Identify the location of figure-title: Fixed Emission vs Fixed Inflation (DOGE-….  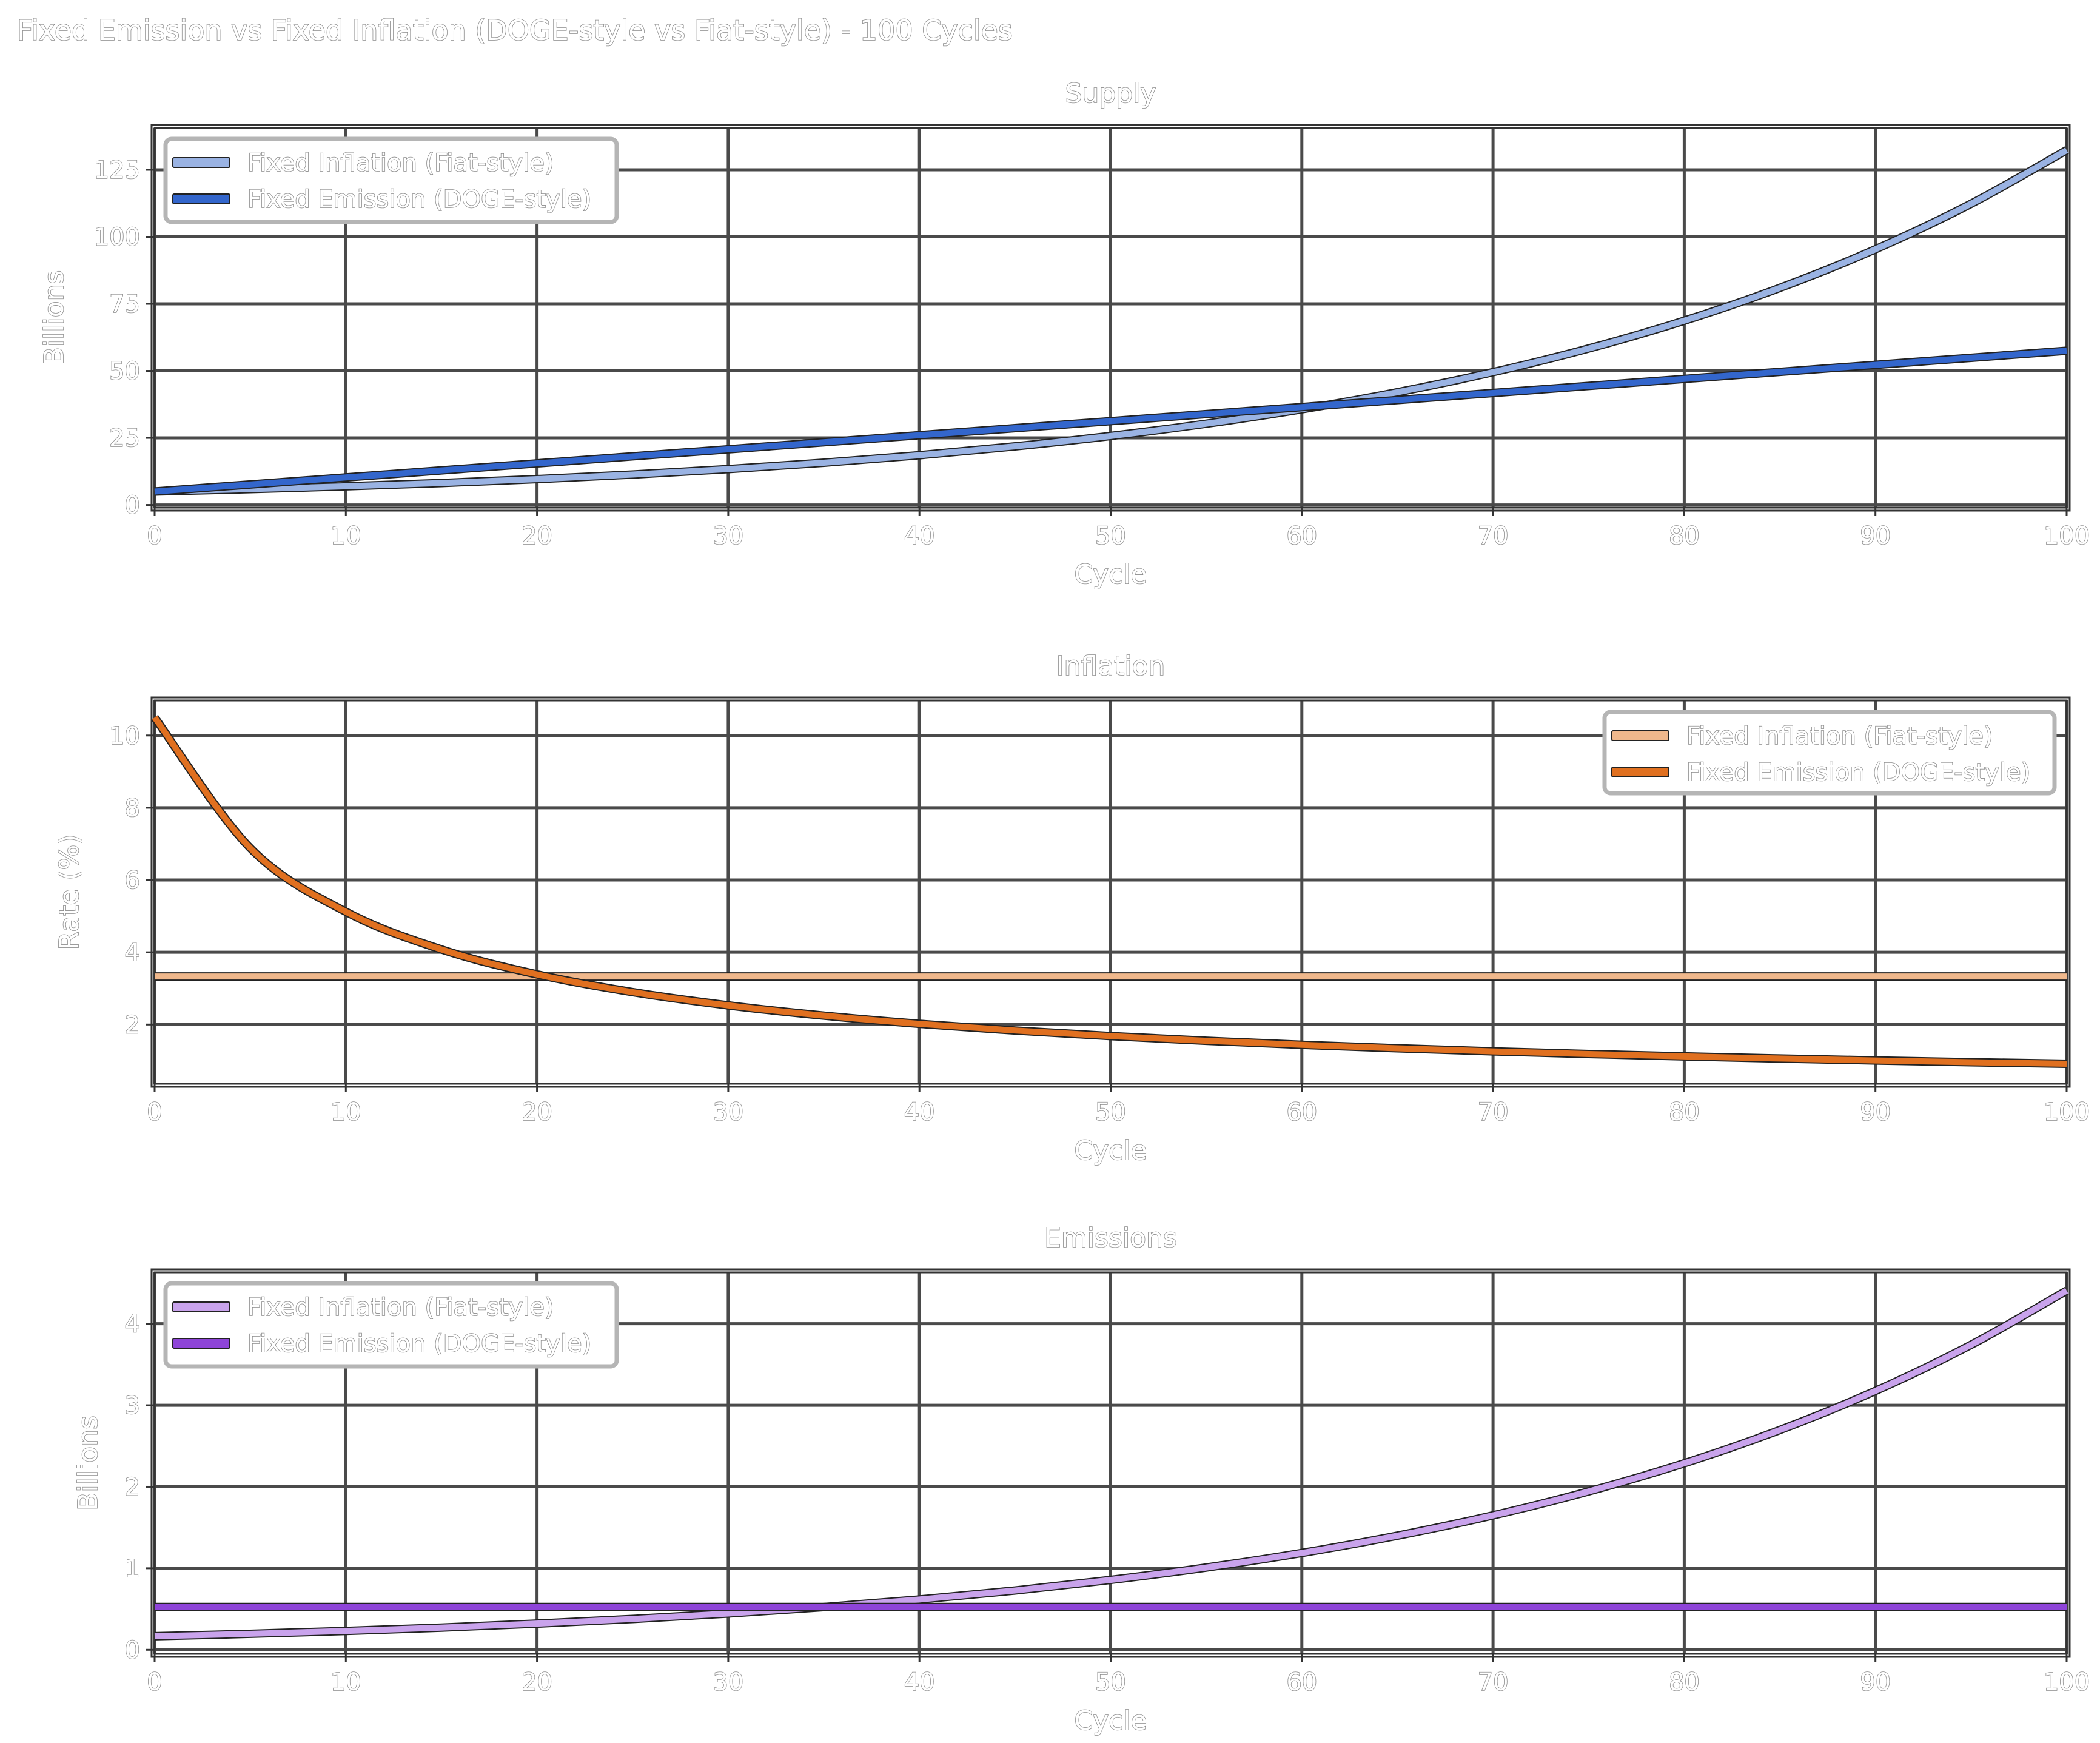
(515, 31).